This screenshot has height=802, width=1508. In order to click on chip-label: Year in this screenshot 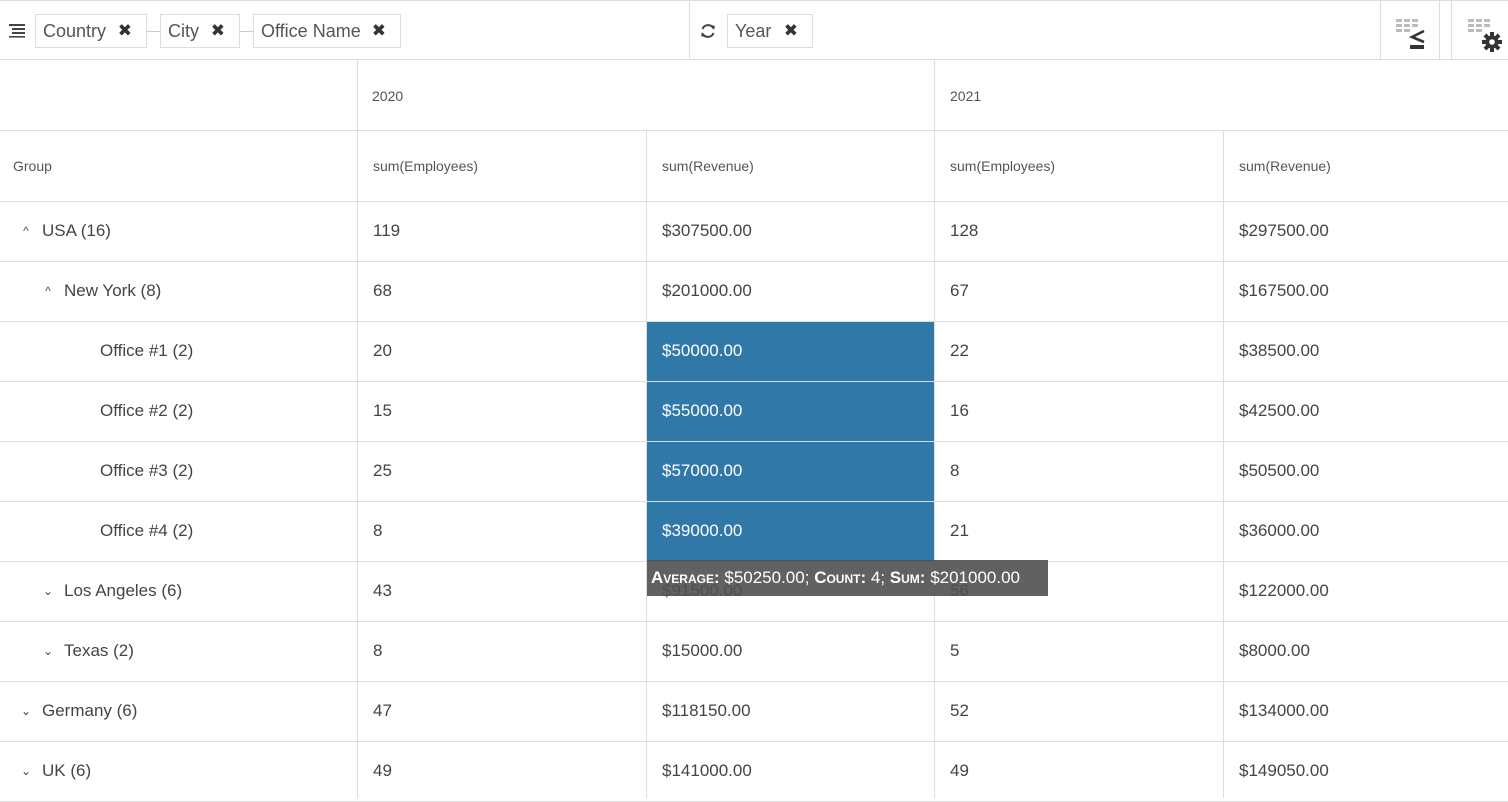, I will do `click(753, 30)`.